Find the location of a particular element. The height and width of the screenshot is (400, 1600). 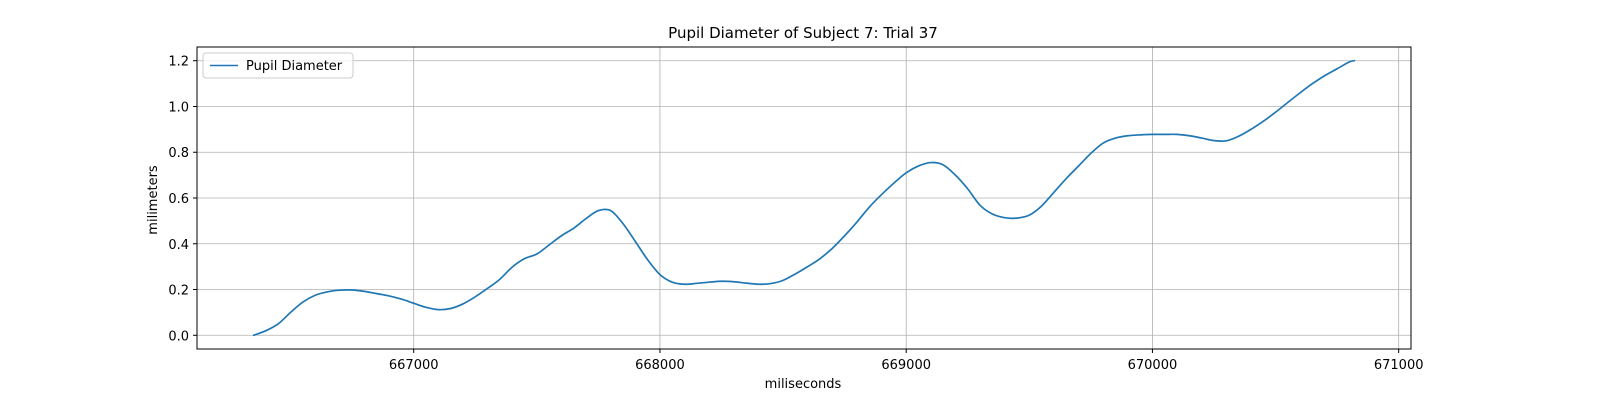

y-tick-label: 0.6 is located at coordinates (178, 199).